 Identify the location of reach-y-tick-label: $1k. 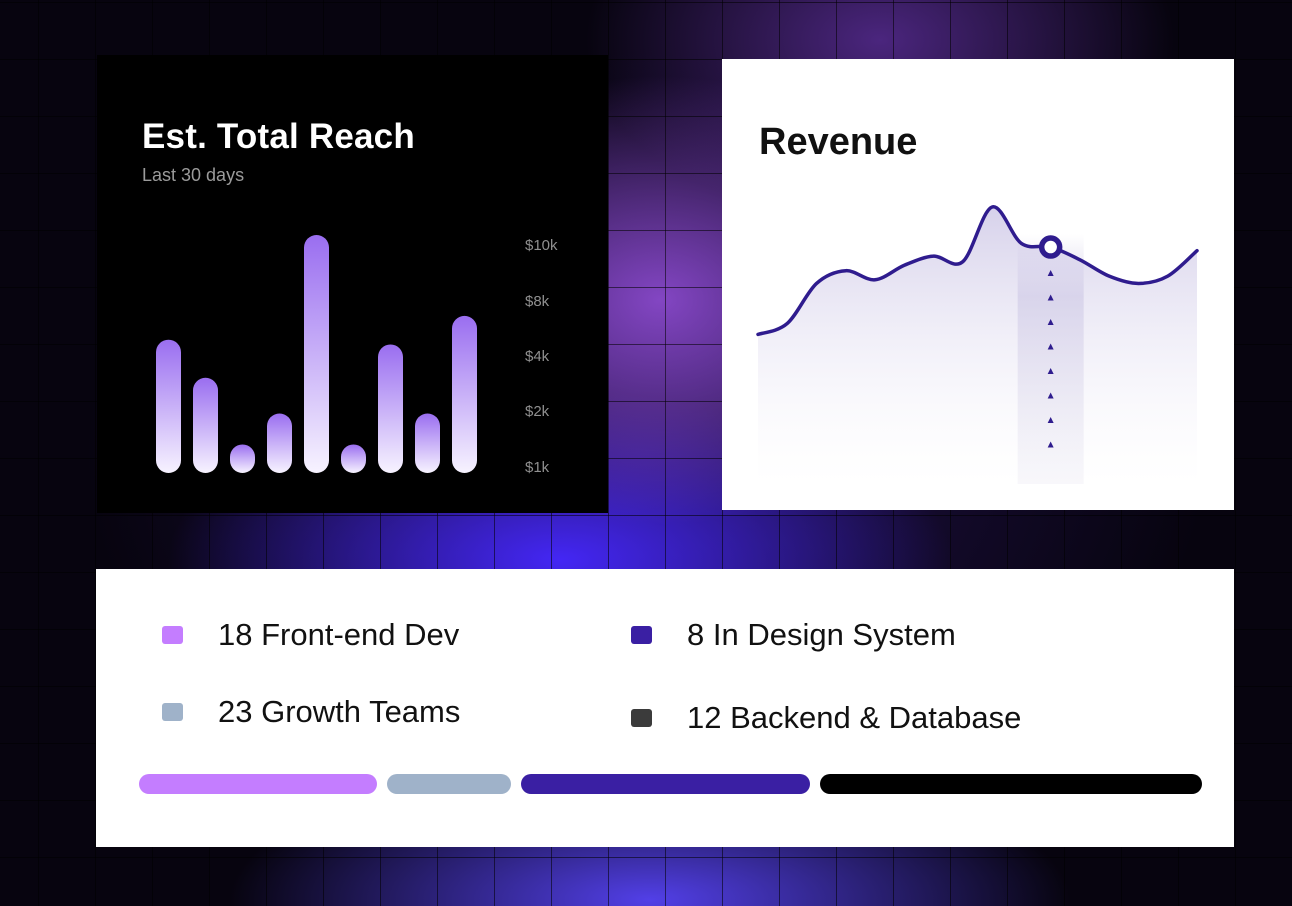
(537, 467).